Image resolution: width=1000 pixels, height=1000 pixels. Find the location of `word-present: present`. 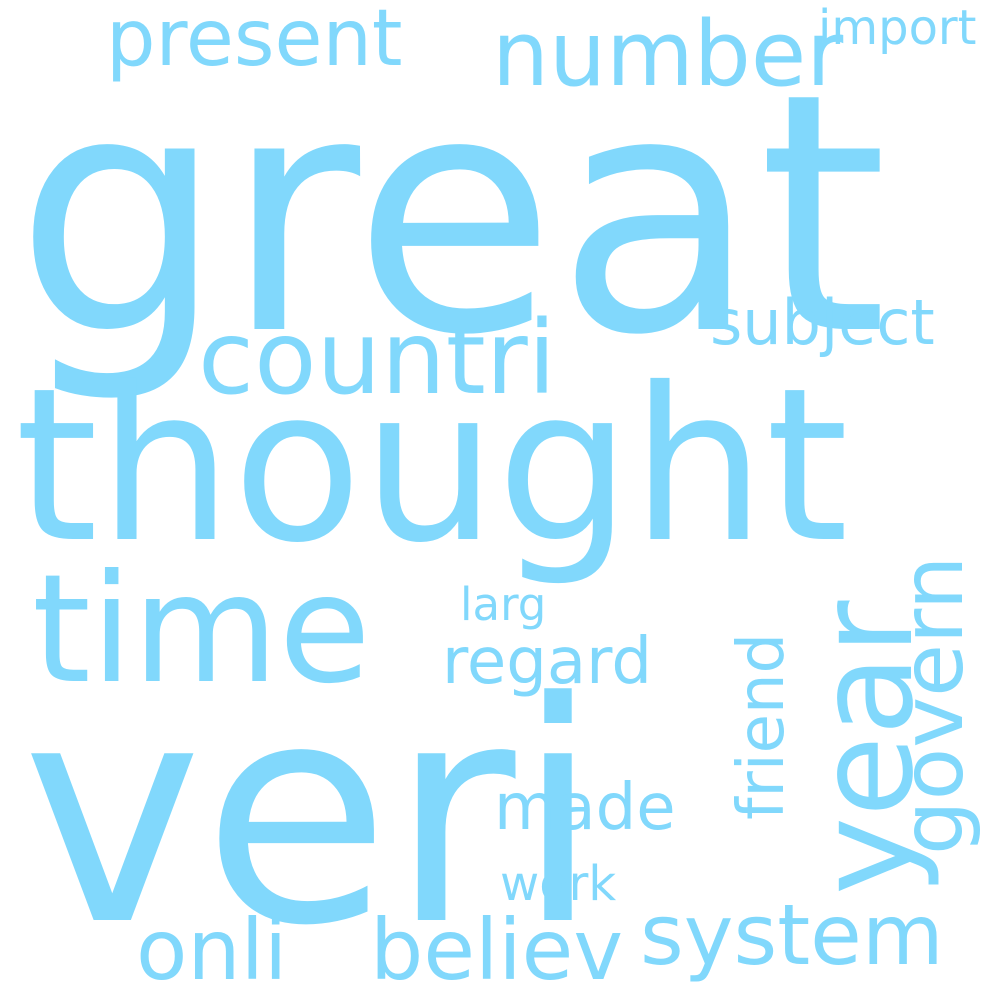

word-present: present is located at coordinates (254, 42).